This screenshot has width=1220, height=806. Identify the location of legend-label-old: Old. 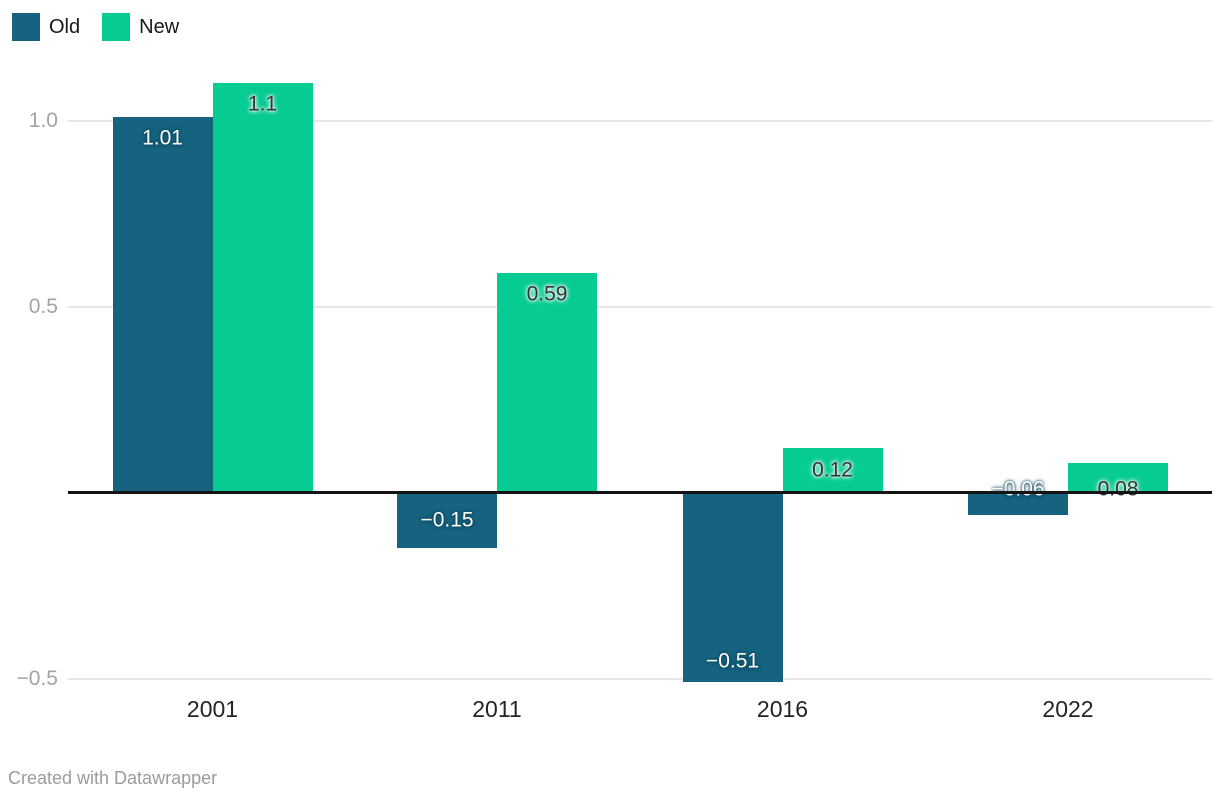
(65, 27).